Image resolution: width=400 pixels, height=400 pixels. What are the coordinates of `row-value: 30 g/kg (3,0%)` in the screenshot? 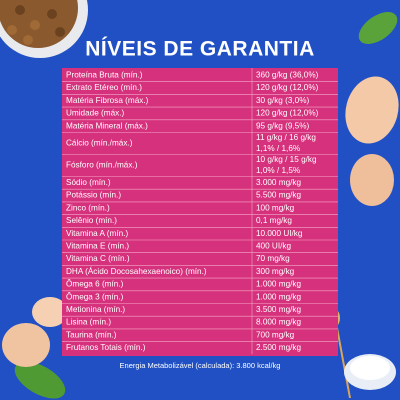 It's located at (283, 100).